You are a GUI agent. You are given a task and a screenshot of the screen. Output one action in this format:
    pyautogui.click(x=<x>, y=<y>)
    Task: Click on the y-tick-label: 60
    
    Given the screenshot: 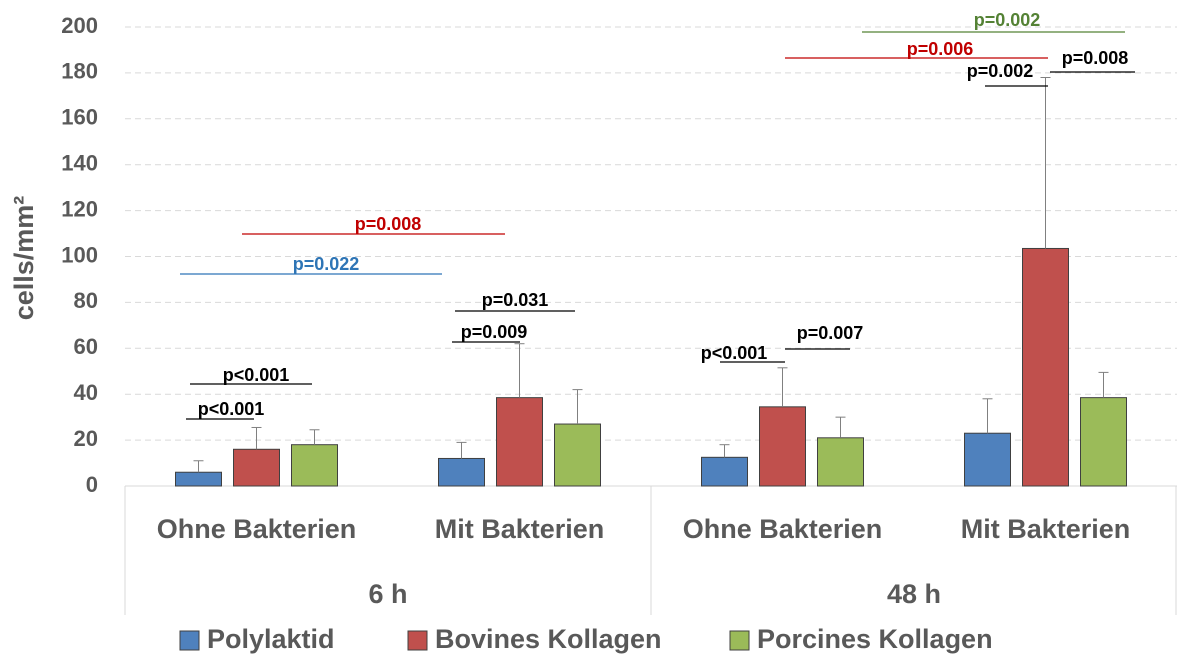 What is the action you would take?
    pyautogui.click(x=86, y=346)
    